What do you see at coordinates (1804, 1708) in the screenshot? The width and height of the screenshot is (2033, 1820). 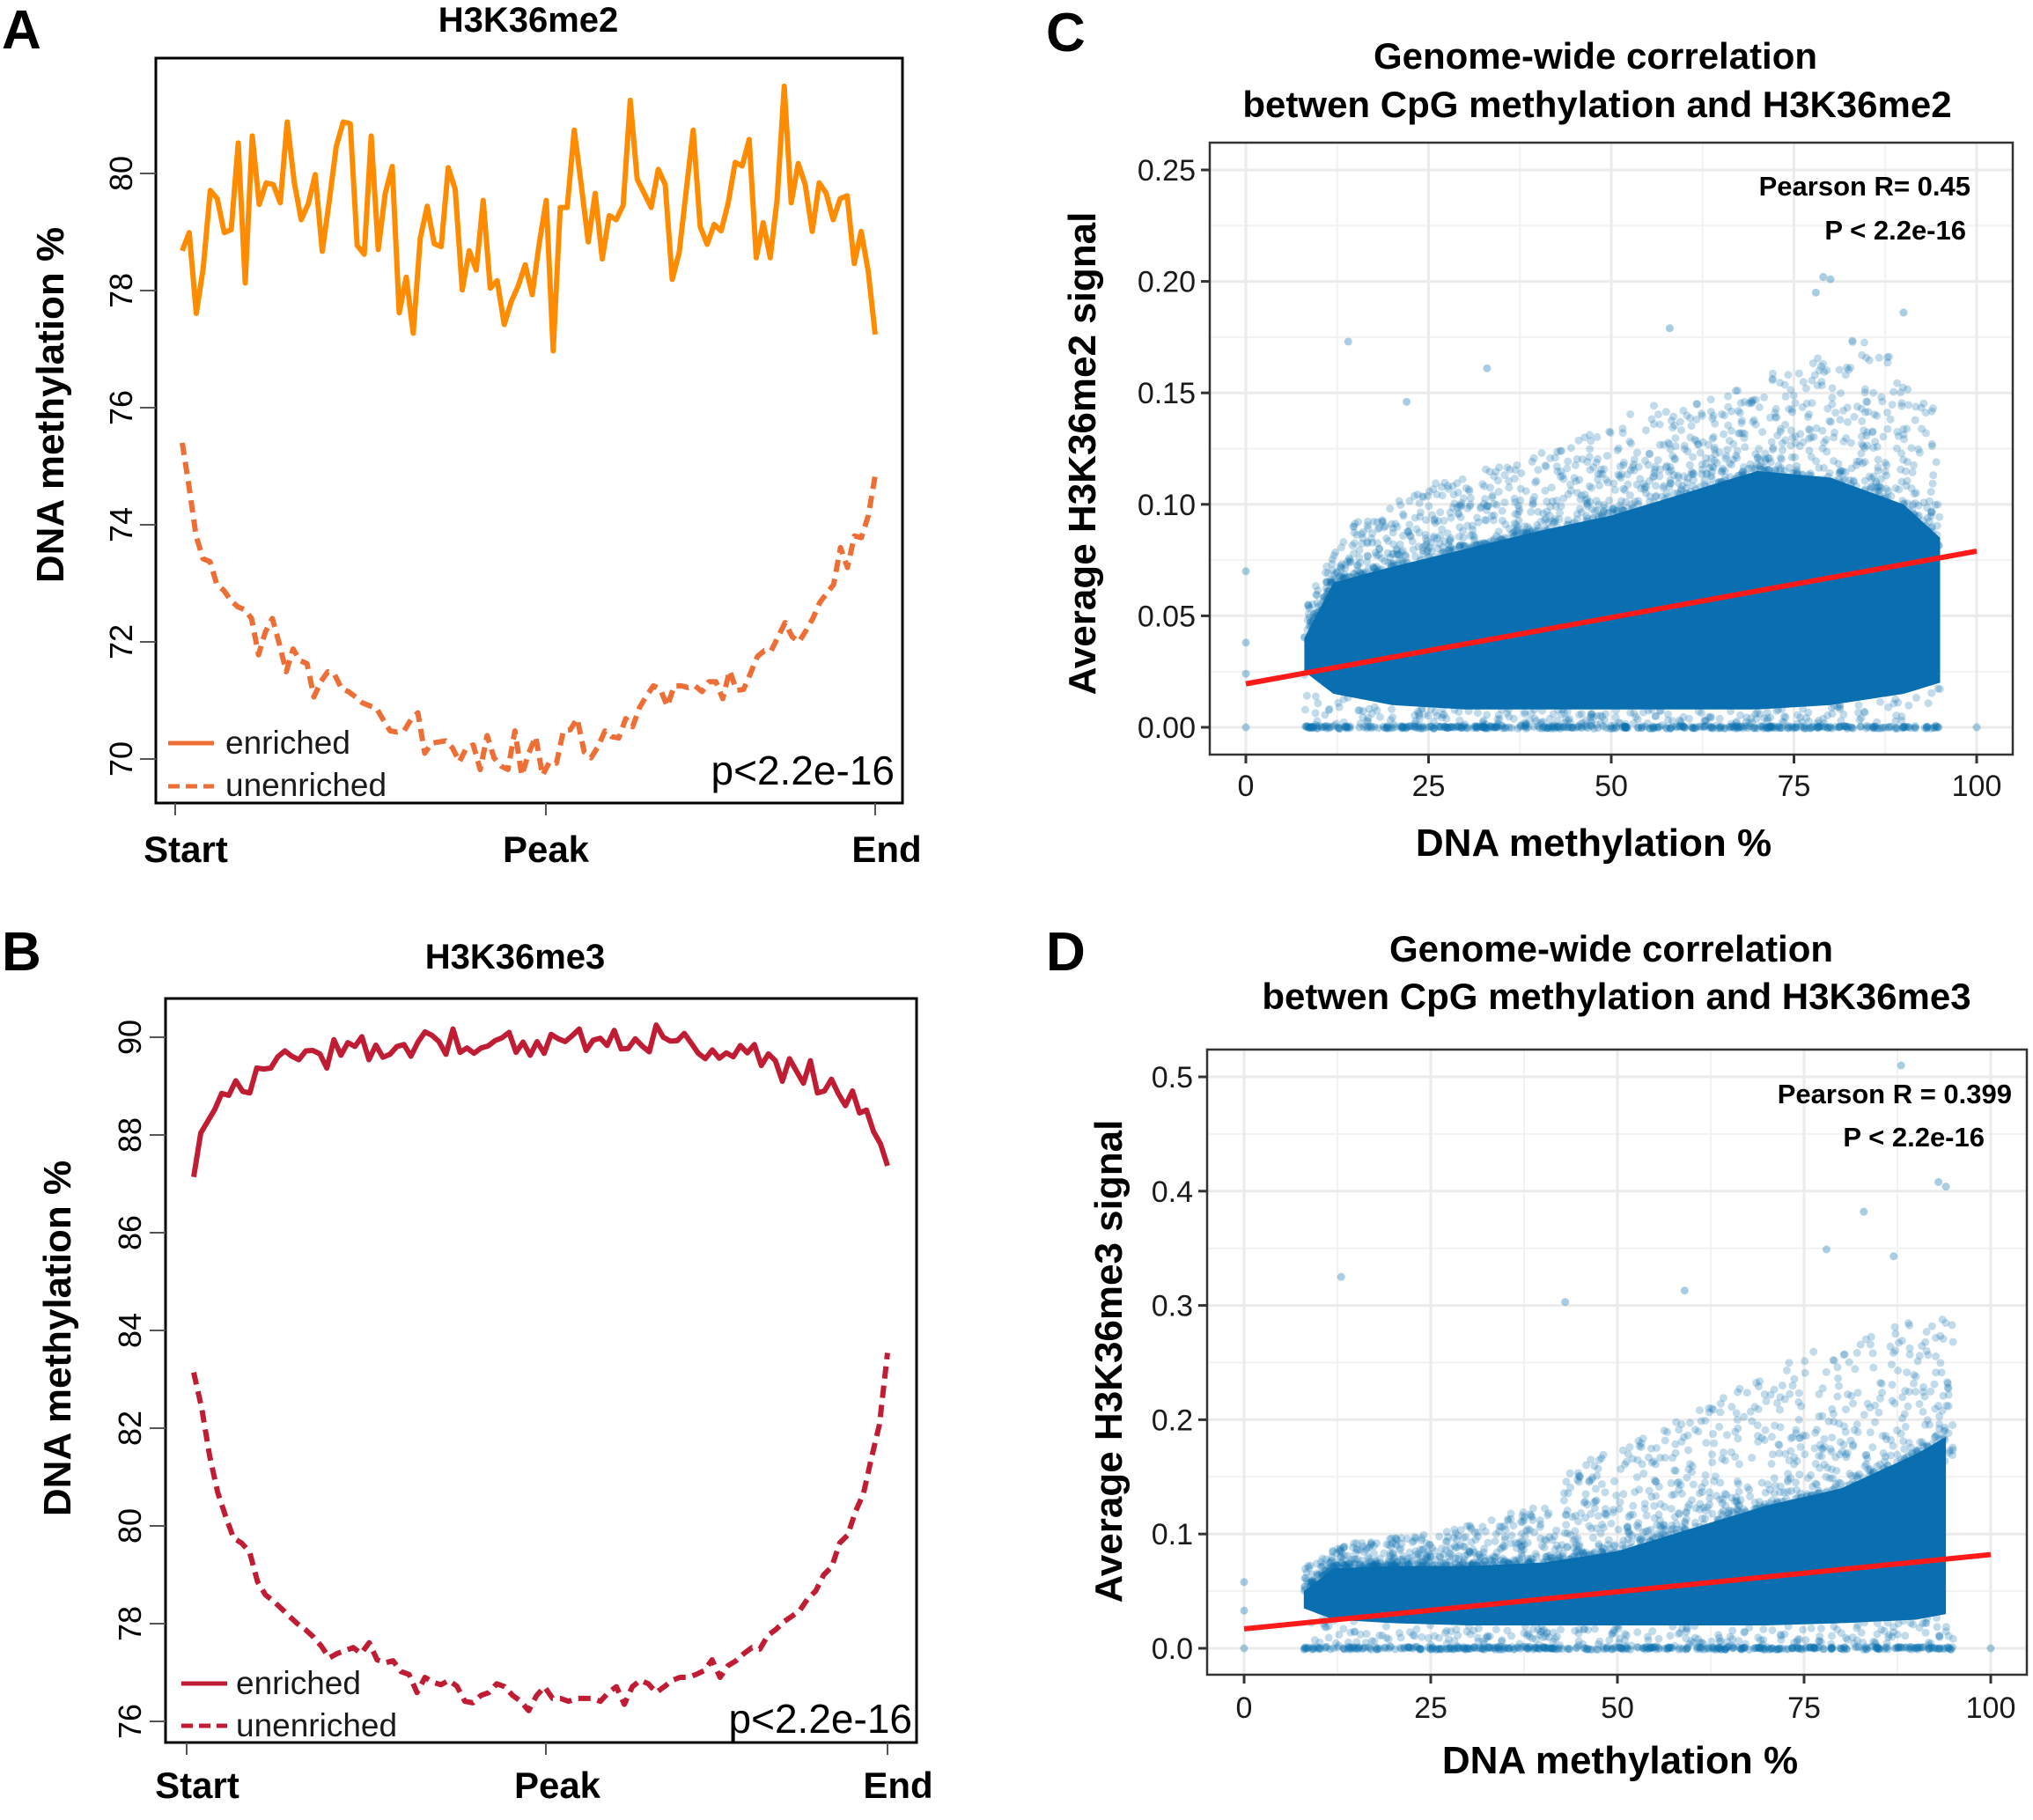 I see `x-tick-label: 75` at bounding box center [1804, 1708].